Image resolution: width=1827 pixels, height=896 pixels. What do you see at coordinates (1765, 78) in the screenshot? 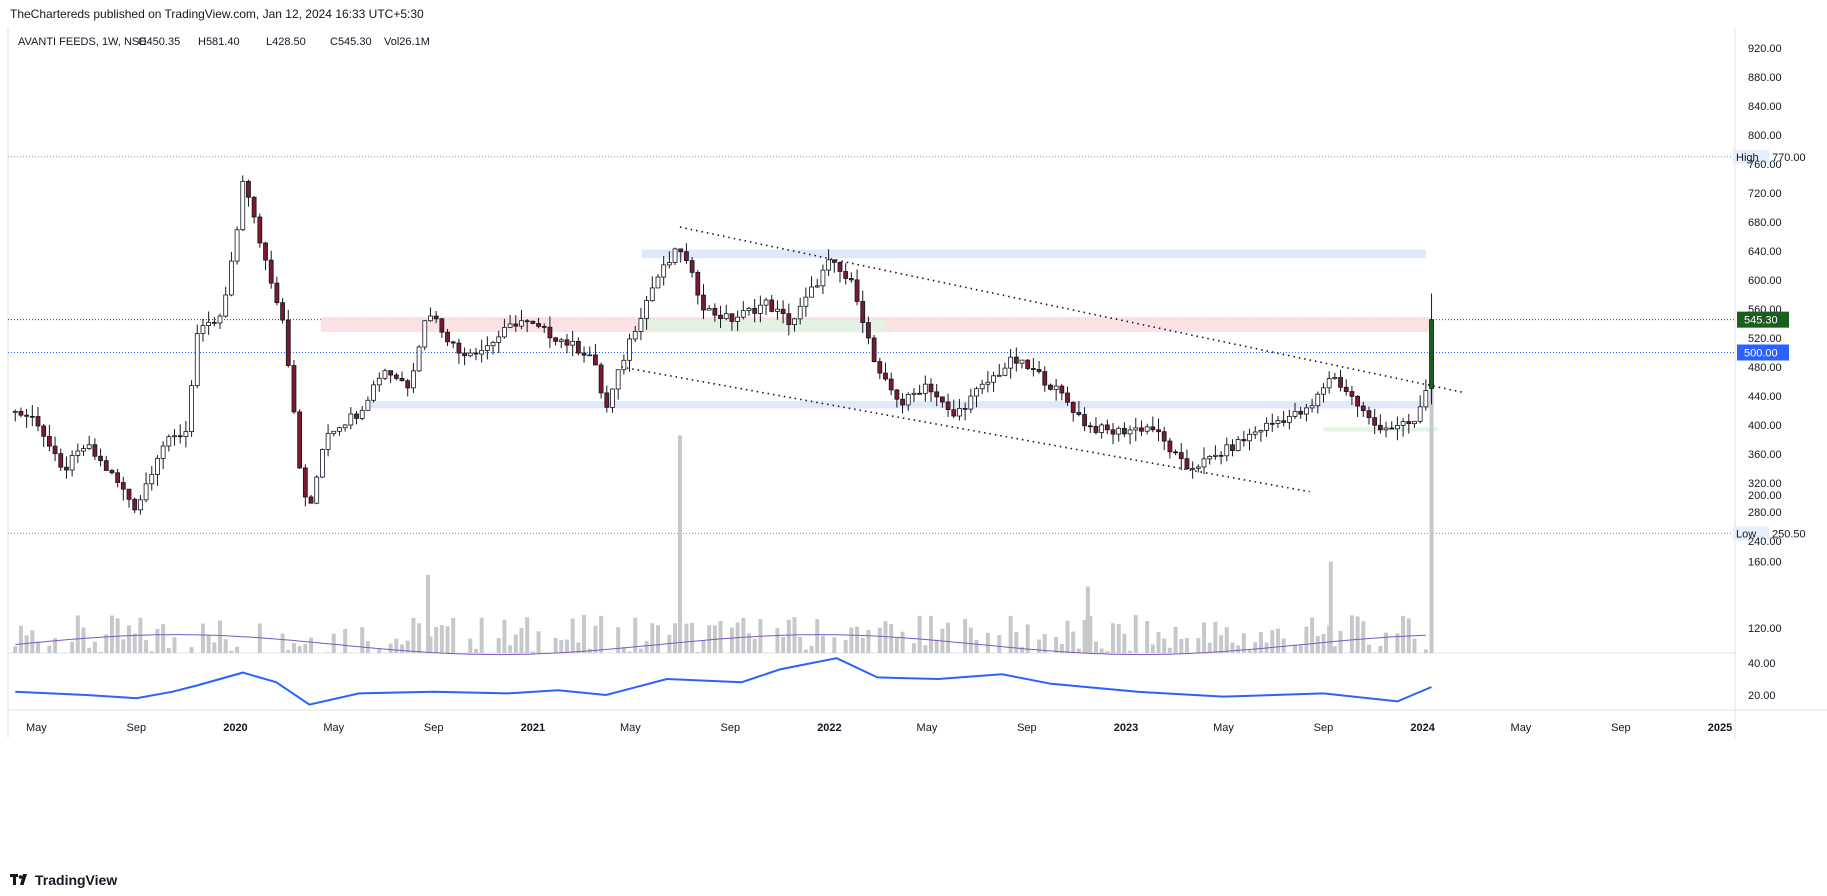
I see `price-tick-label: 880.00` at bounding box center [1765, 78].